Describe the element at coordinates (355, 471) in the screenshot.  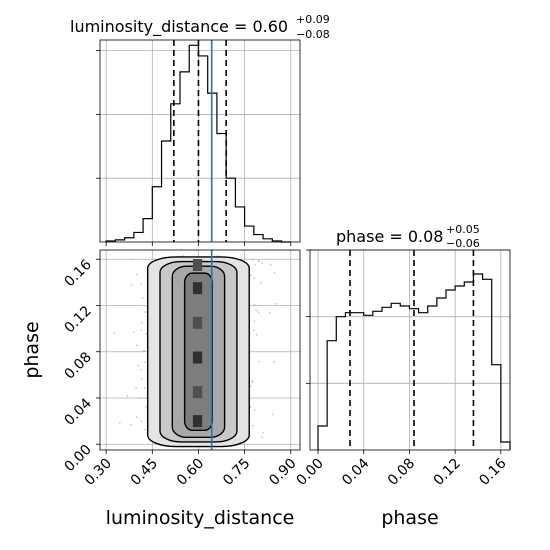
I see `x-tick-label: 0.04` at that location.